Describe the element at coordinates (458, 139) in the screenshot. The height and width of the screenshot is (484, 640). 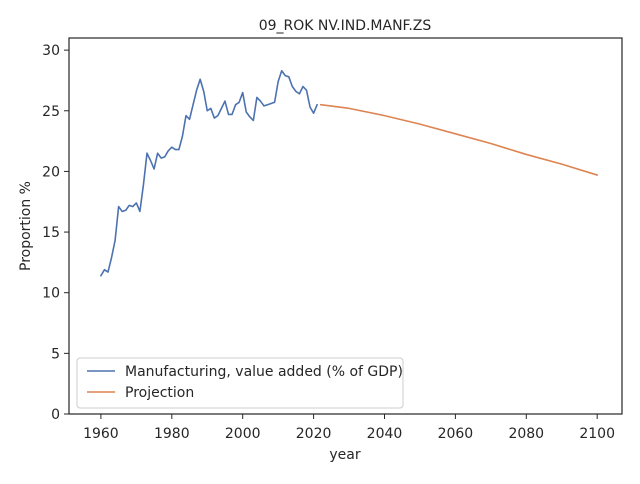
I see `series-line-projection` at that location.